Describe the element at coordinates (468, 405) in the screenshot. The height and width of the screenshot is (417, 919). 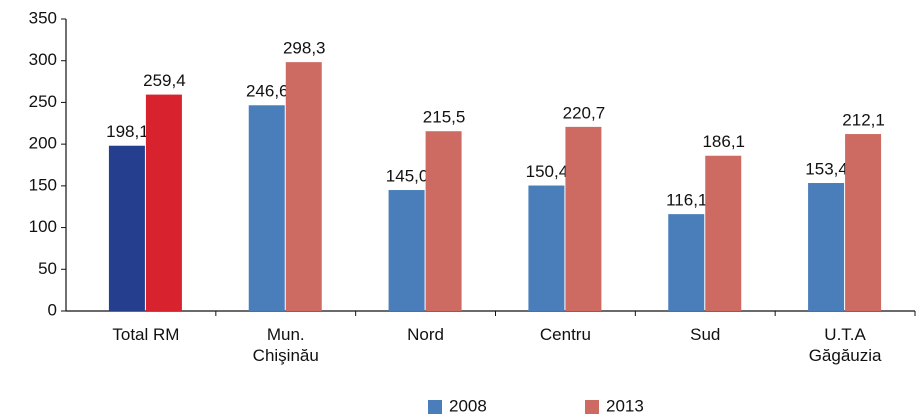
I see `legend-label: 2008` at that location.